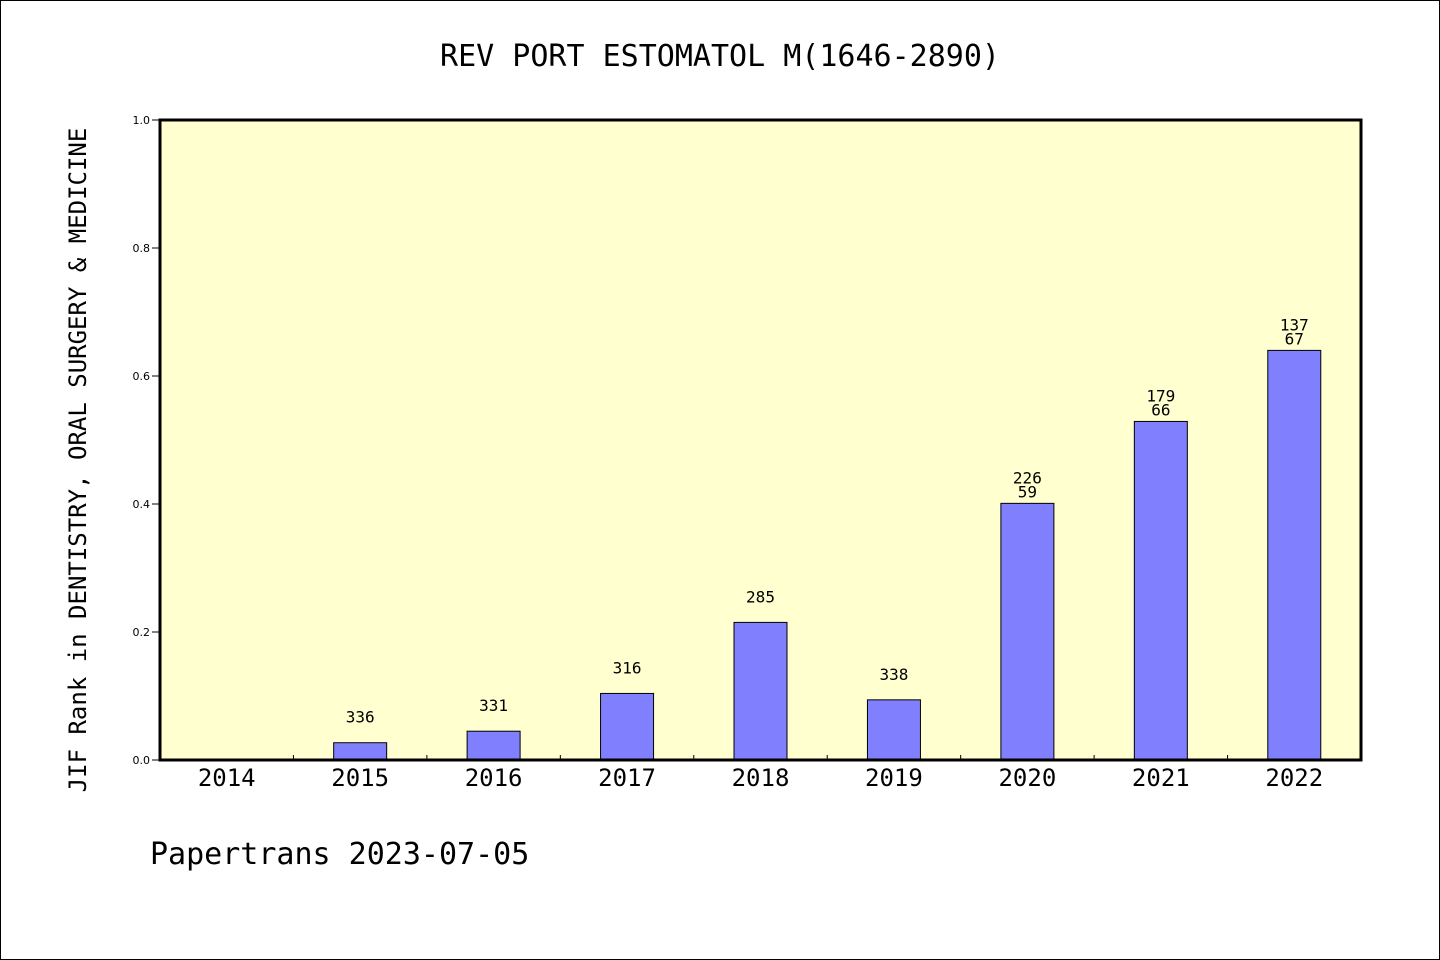 This screenshot has height=960, width=1440. What do you see at coordinates (720, 56) in the screenshot?
I see `chart-title: REV PORT ESTOMATOL M(1646-2890)` at bounding box center [720, 56].